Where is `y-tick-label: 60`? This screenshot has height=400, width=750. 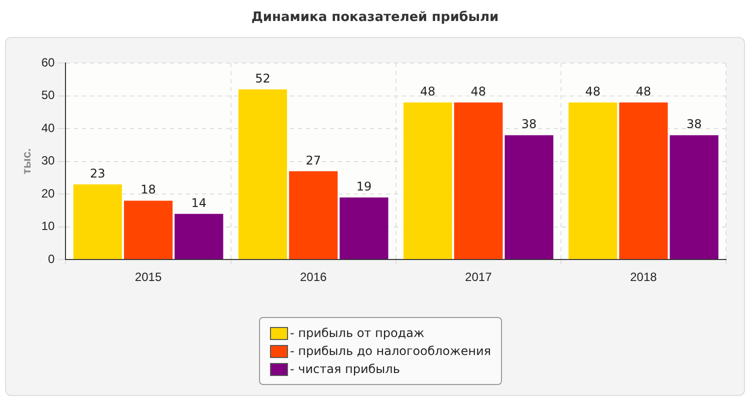 y-tick-label: 60 is located at coordinates (48, 62).